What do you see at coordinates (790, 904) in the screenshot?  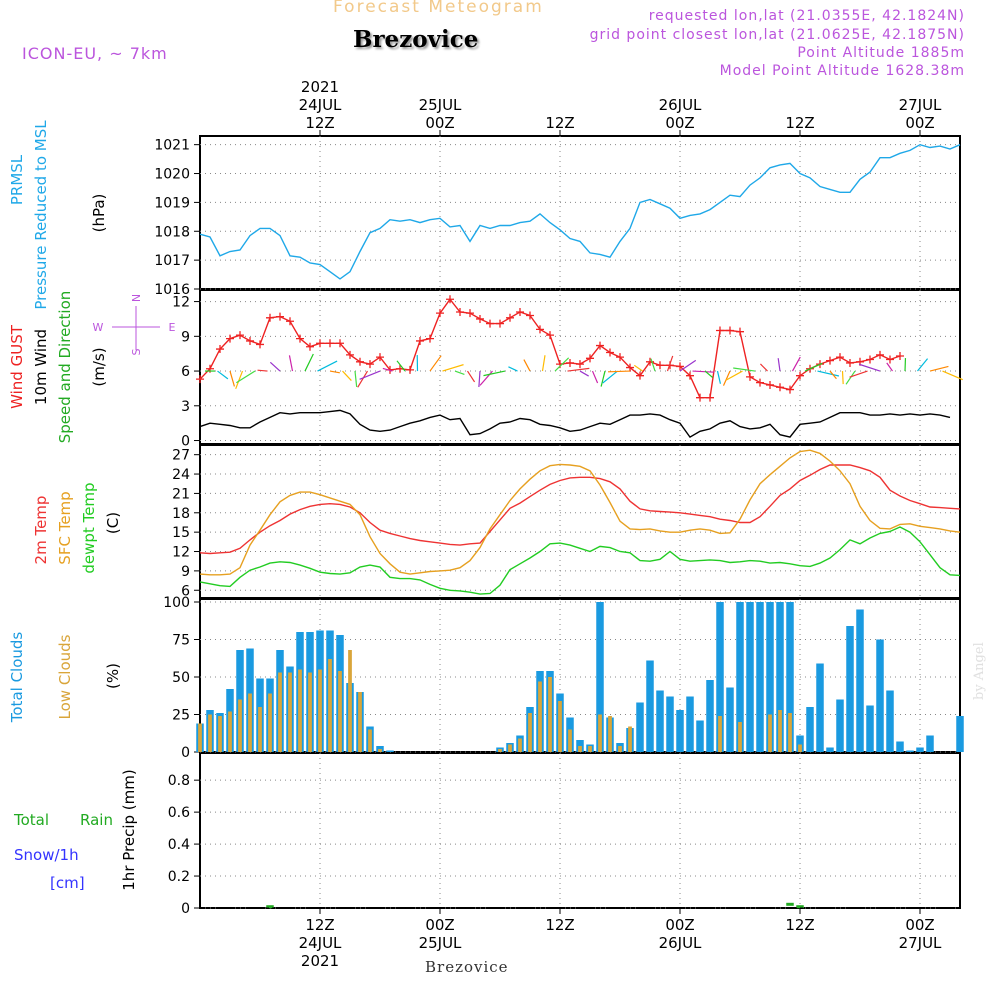 I see `precip-bar` at bounding box center [790, 904].